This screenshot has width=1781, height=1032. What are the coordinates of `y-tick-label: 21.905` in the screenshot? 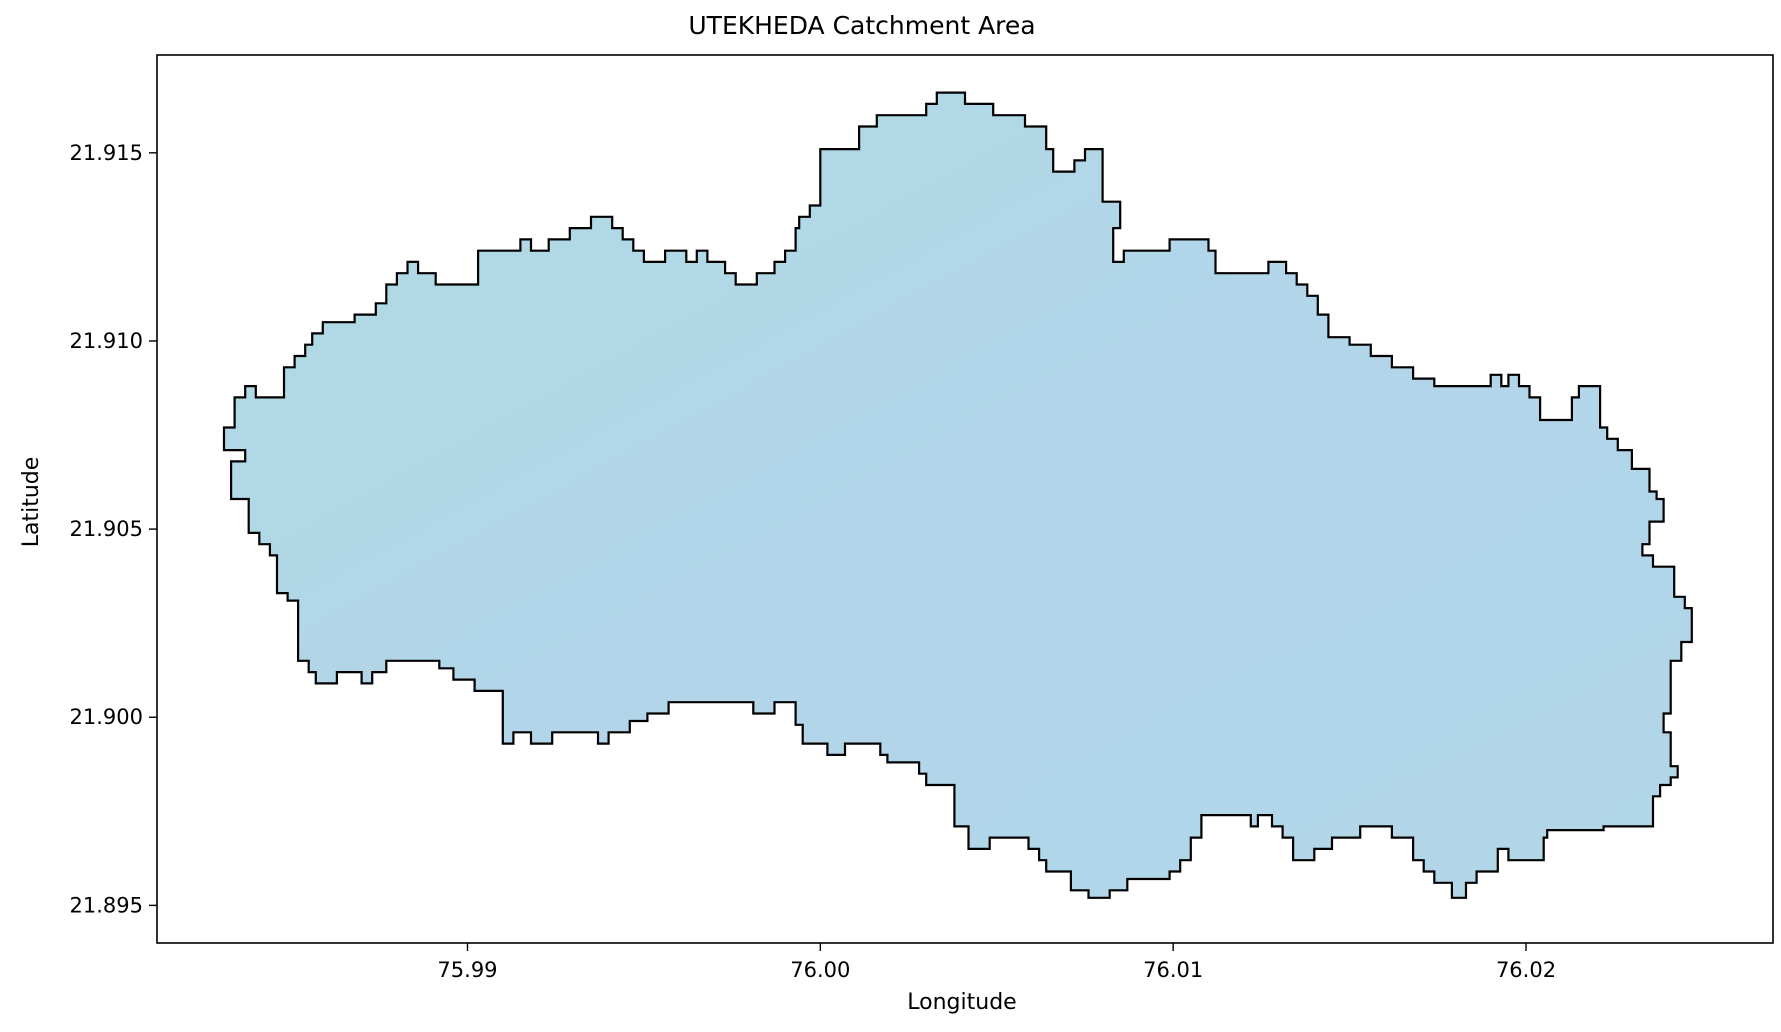 It's located at (106, 529).